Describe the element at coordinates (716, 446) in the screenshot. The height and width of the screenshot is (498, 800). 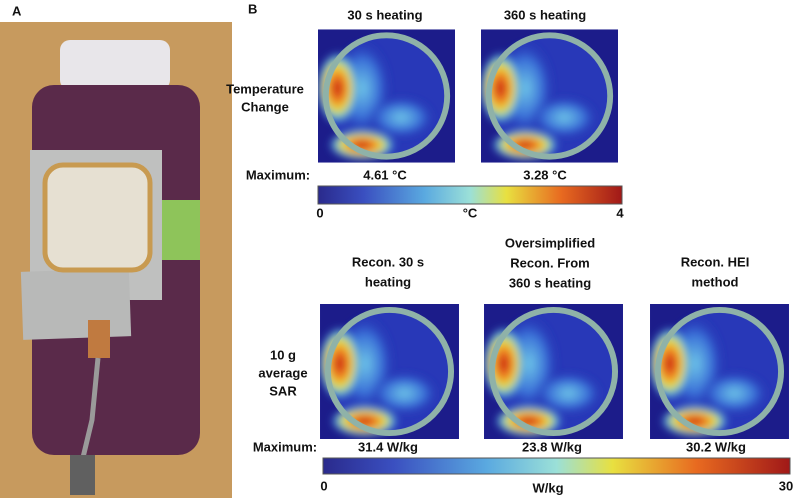
I see `maximum-value: 30.2 W/kg` at that location.